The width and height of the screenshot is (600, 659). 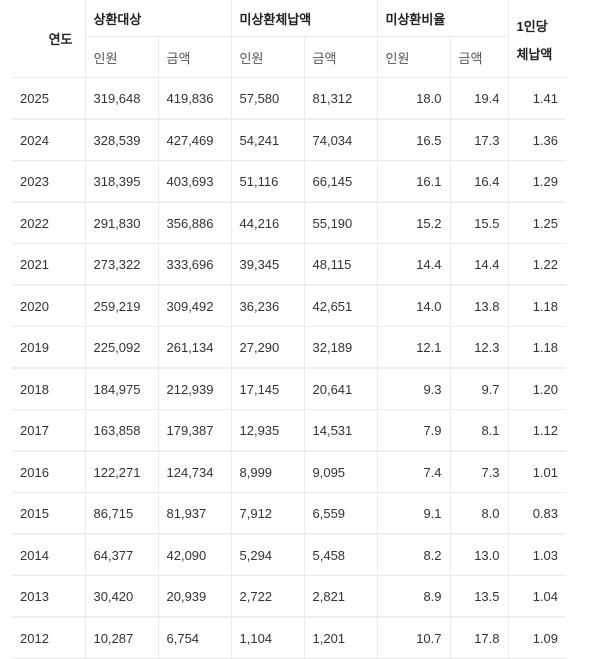 What do you see at coordinates (49, 39) in the screenshot?
I see `header-year: 연도` at bounding box center [49, 39].